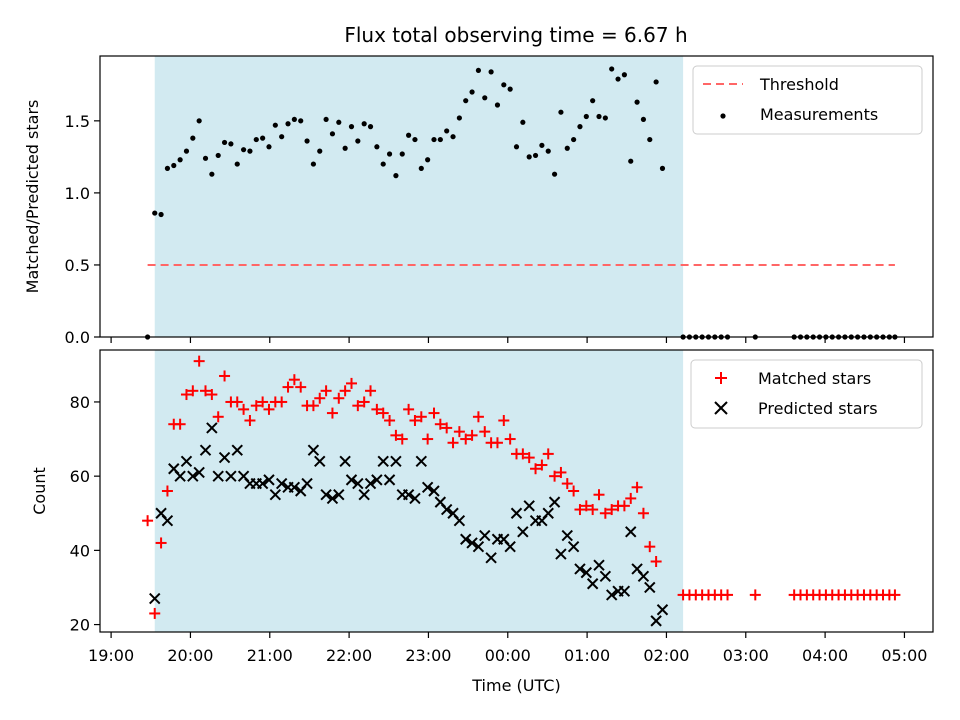  I want to click on legend-label: Measurements, so click(819, 114).